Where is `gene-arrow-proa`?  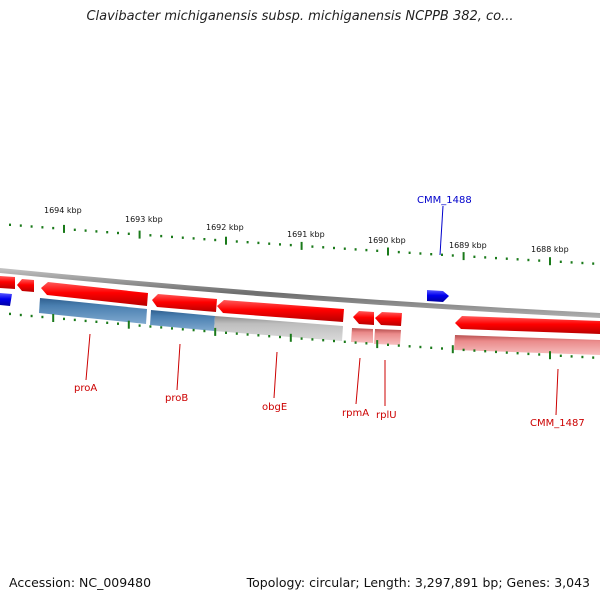
gene-arrow-proa is located at coordinates (94, 294).